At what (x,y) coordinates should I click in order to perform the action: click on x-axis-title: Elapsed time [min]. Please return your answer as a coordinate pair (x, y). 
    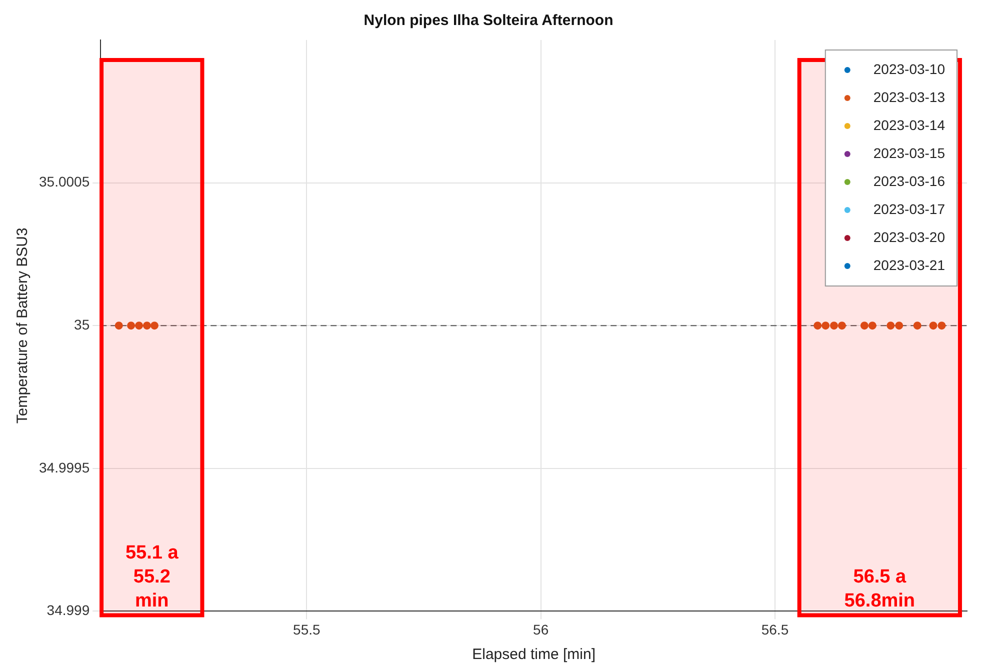
    Looking at the image, I should click on (534, 655).